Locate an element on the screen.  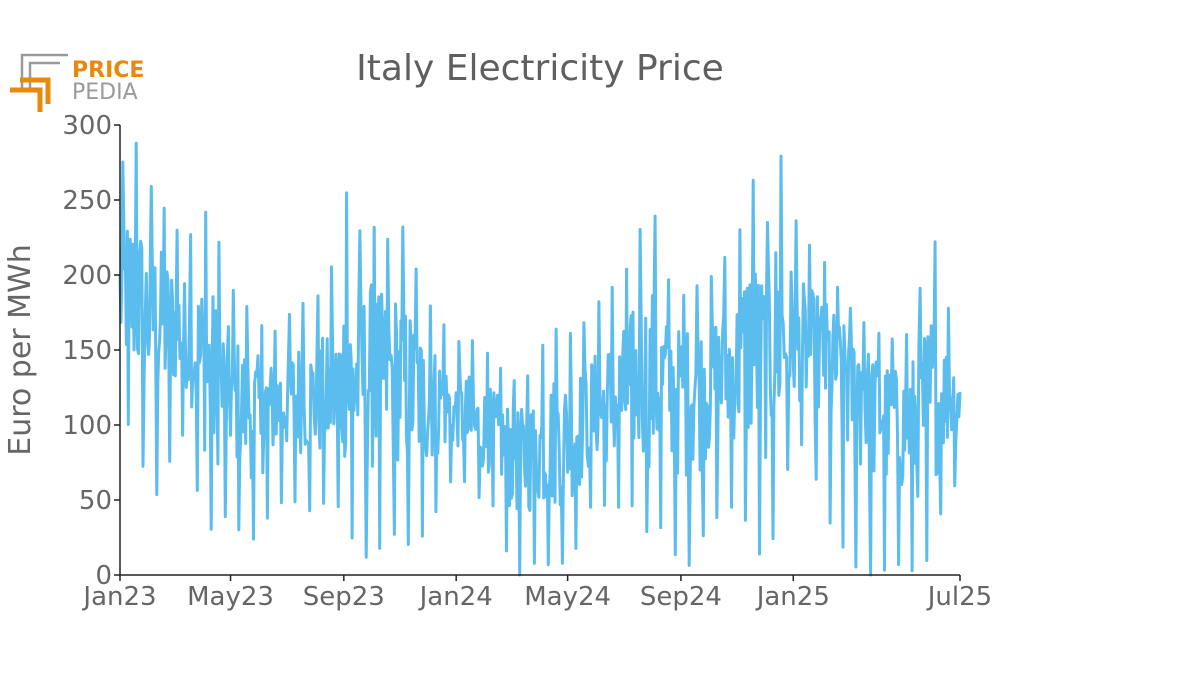
logo-orange-bracket-inner is located at coordinates (35, 90).